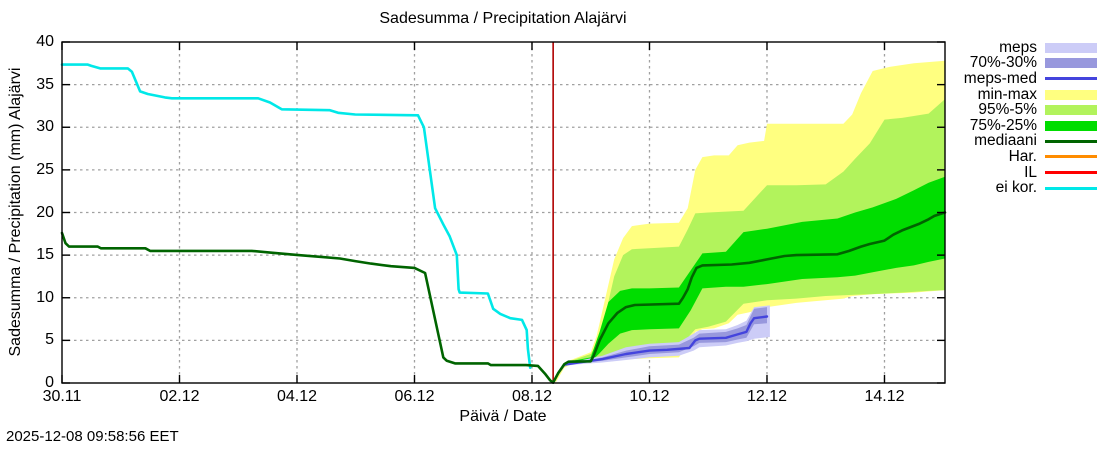 Image resolution: width=1100 pixels, height=450 pixels. Describe the element at coordinates (45, 297) in the screenshot. I see `y-tick-label: 10` at that location.